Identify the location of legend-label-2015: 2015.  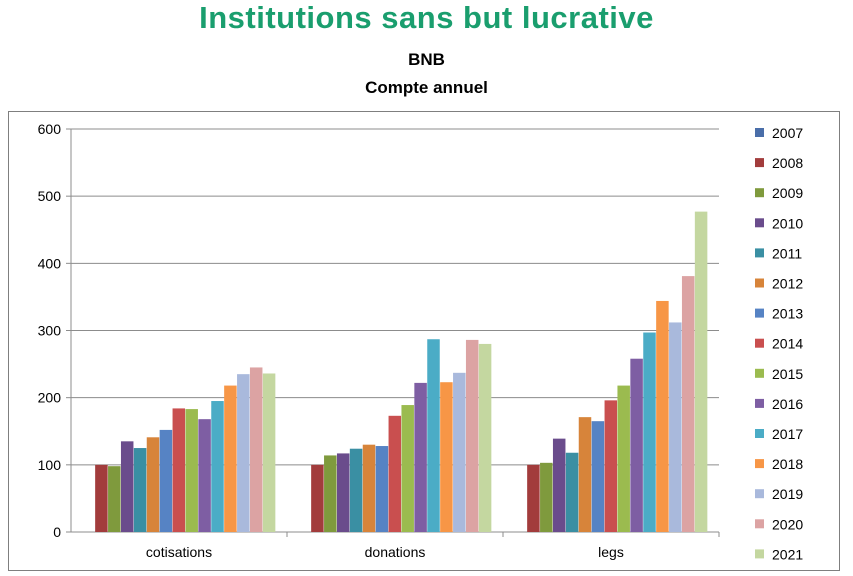
(787, 374).